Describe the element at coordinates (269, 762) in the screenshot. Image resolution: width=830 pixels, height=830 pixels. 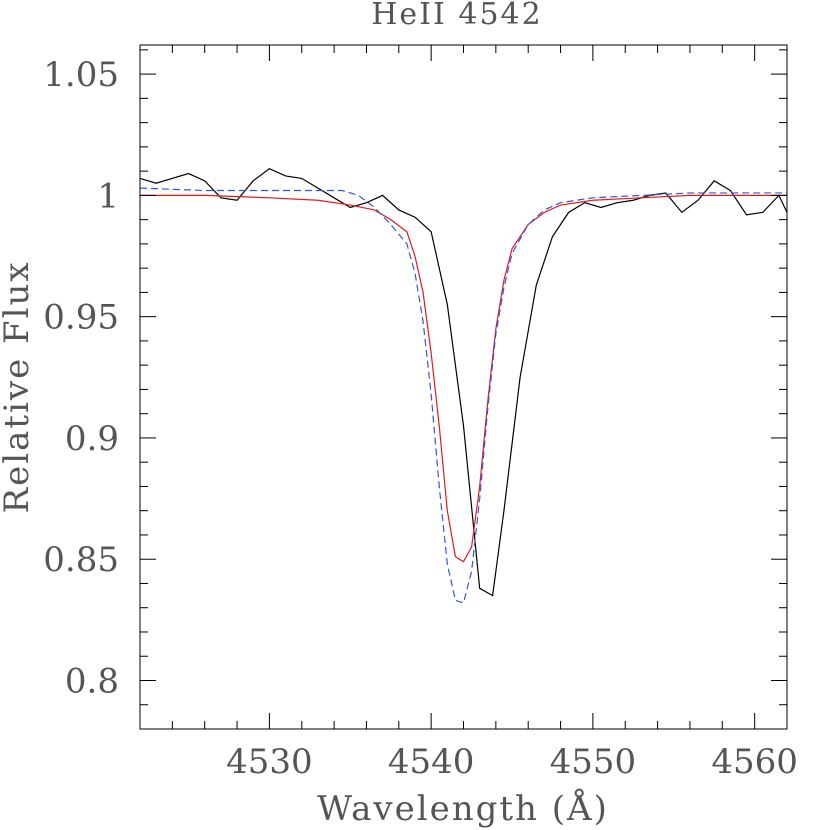
I see `x-tick-label: 4530` at that location.